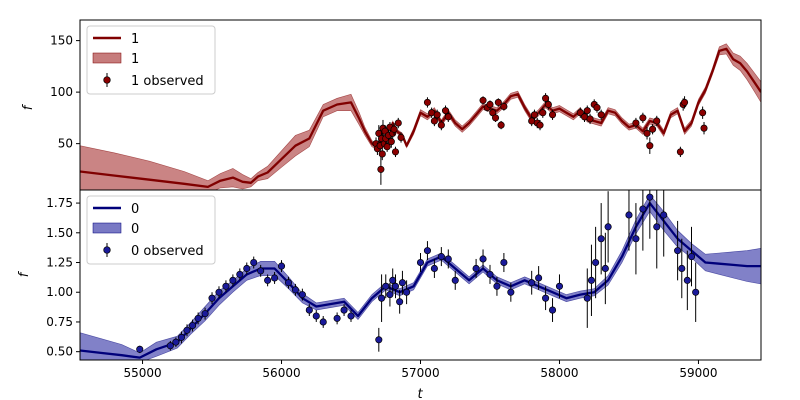 This screenshot has width=800, height=400. What do you see at coordinates (59, 292) in the screenshot?
I see `bottom-ytick-label: 1.00` at bounding box center [59, 292].